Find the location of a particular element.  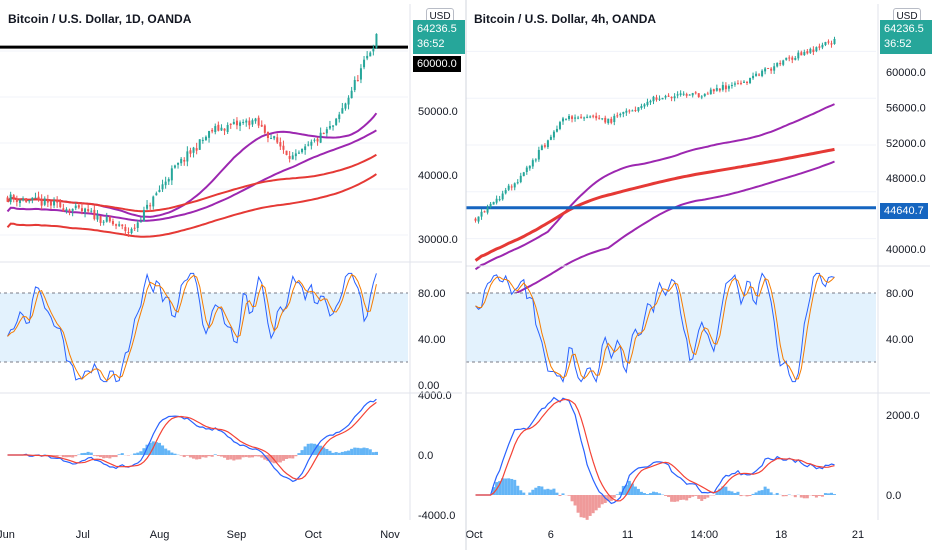

right-level-tag: 44640.7 is located at coordinates (904, 211).